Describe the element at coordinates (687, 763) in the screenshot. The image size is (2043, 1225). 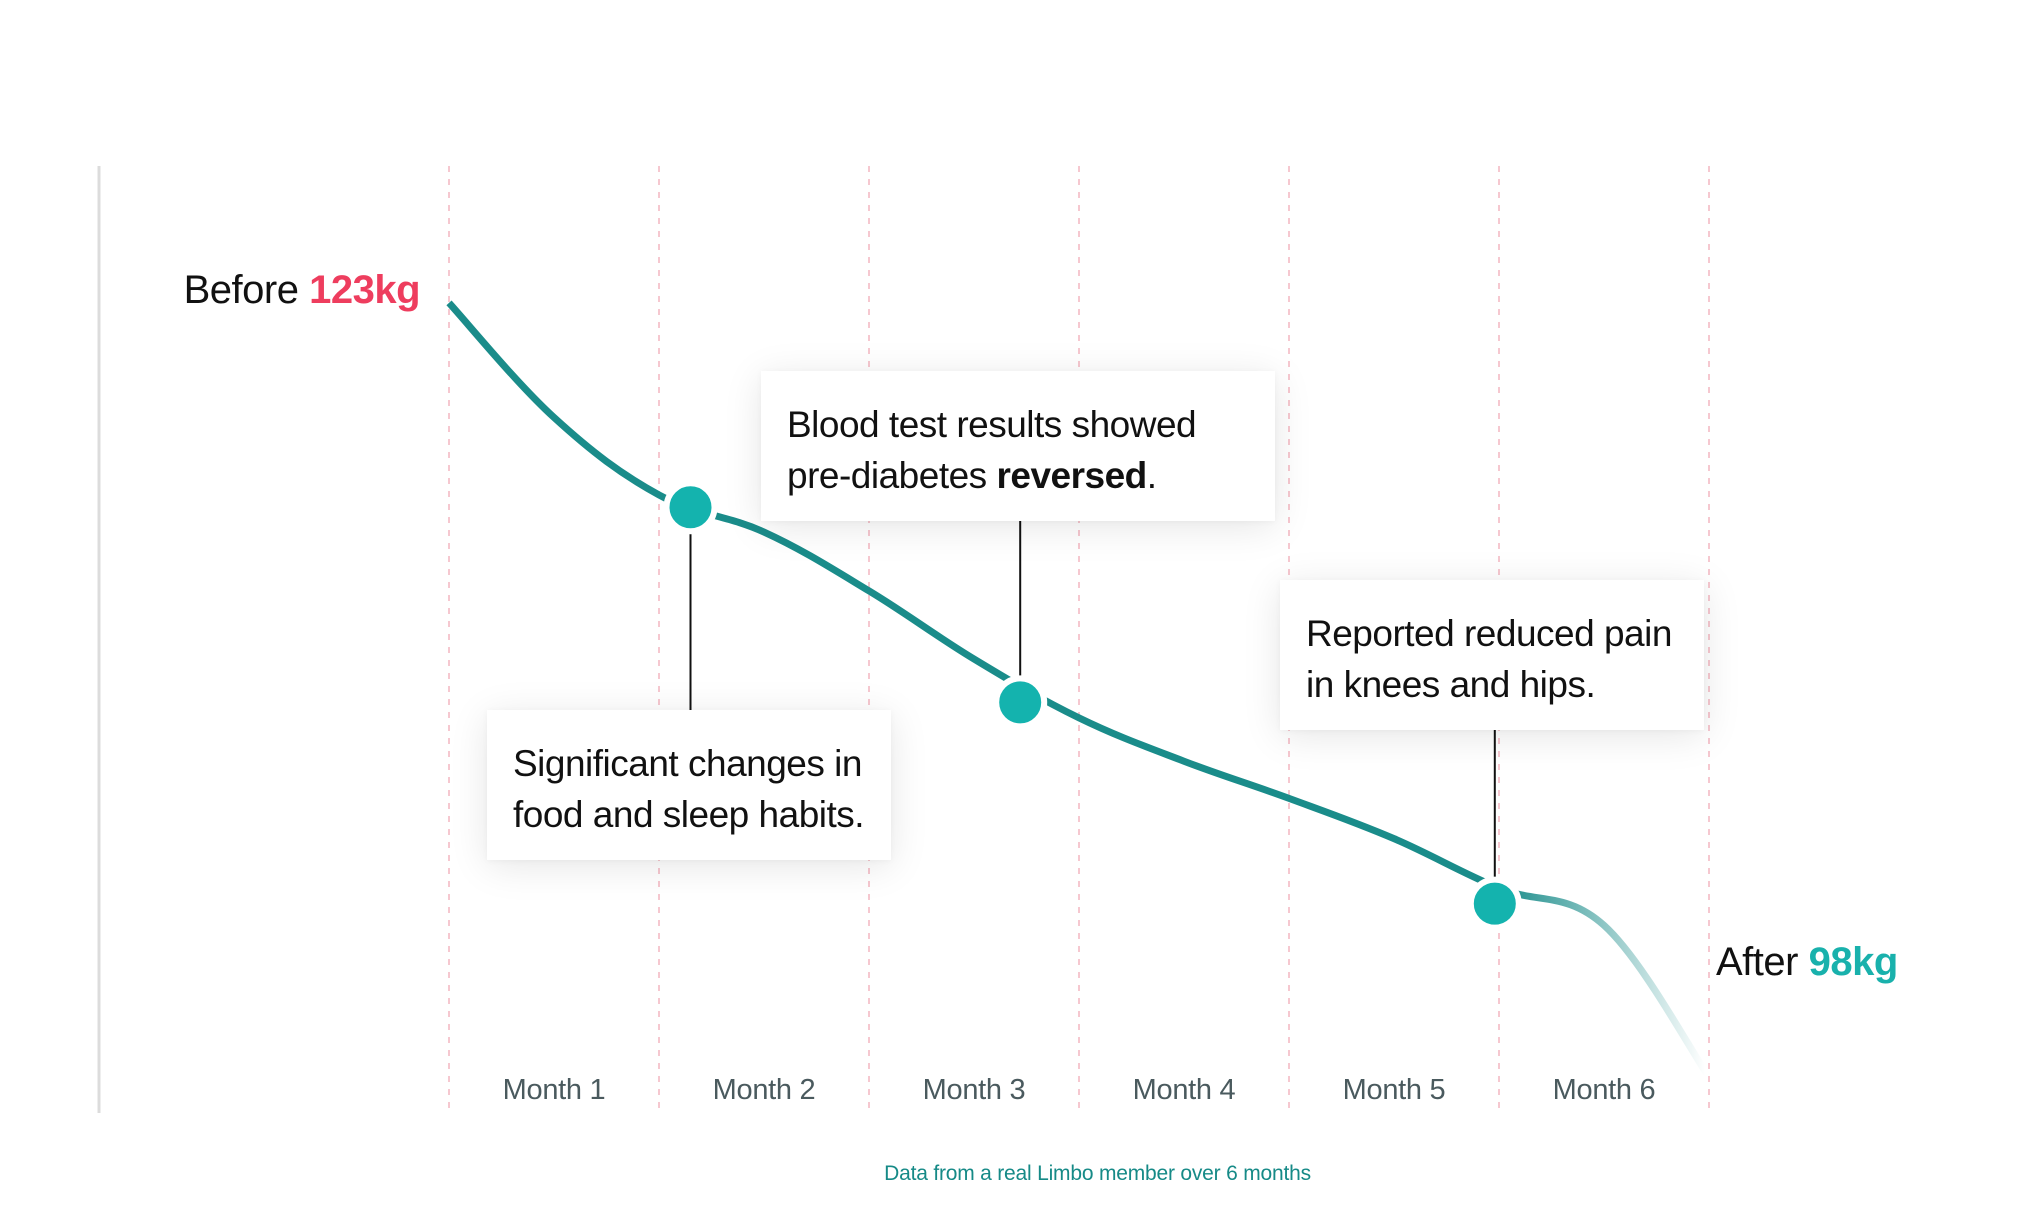
I see `callout-habits-line1: Significant changes in` at that location.